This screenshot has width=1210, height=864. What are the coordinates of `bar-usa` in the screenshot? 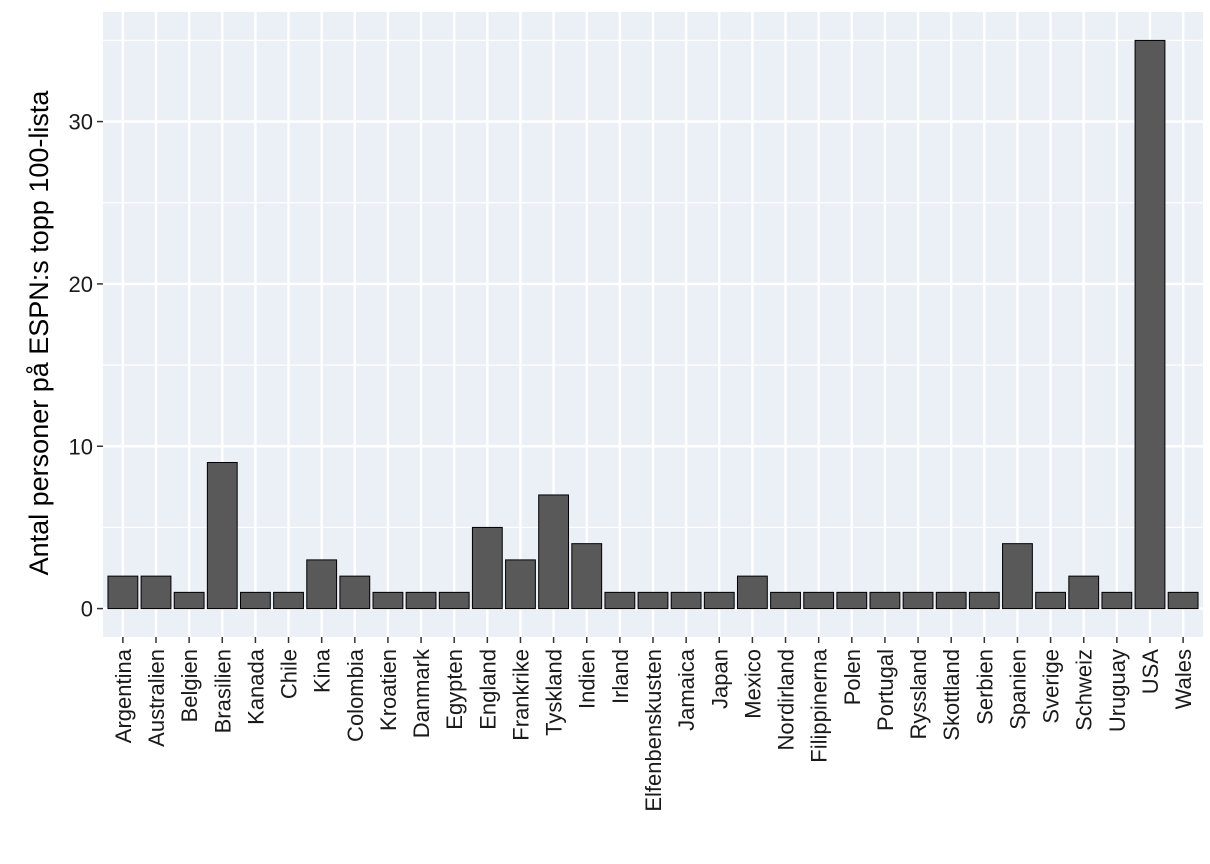 It's located at (1150, 324).